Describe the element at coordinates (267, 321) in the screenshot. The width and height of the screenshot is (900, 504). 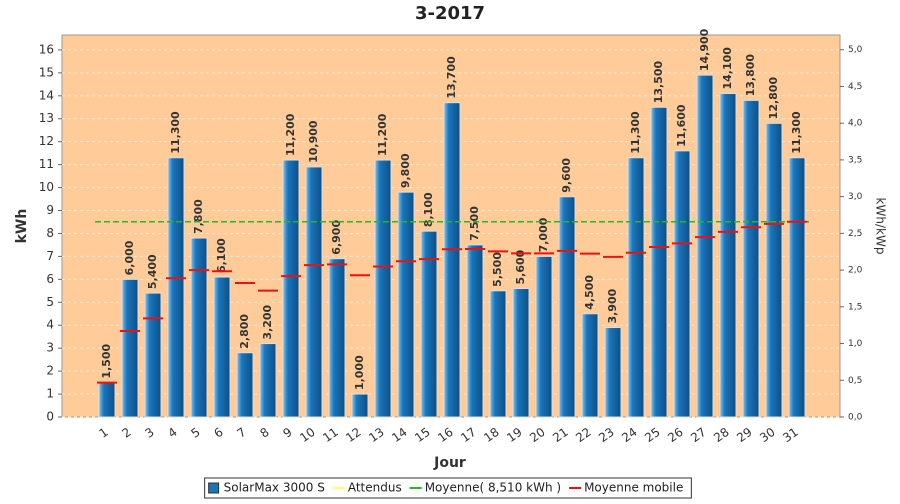
I see `value-label: 3,200` at that location.